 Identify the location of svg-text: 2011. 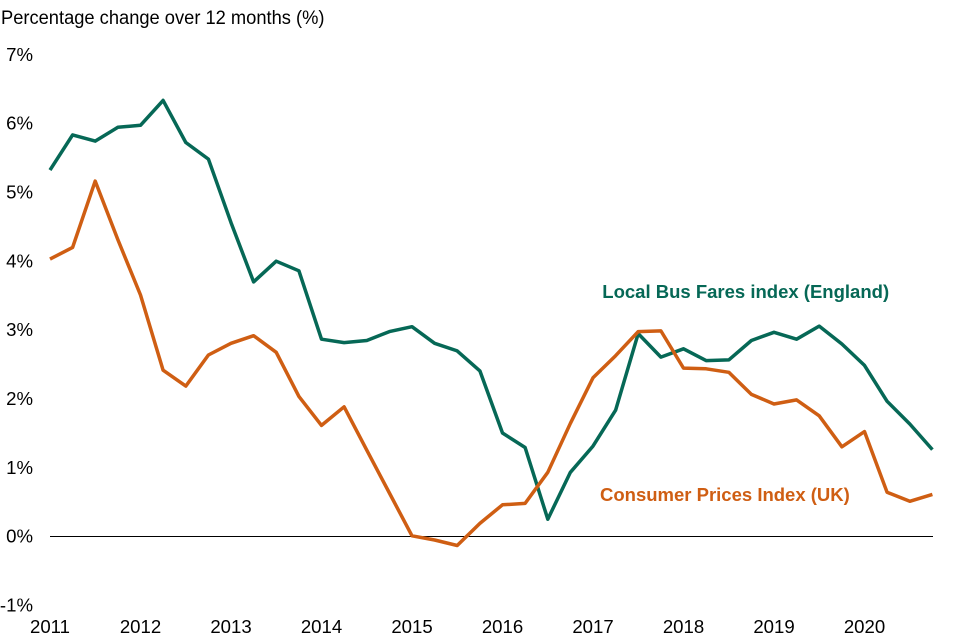
(50, 626).